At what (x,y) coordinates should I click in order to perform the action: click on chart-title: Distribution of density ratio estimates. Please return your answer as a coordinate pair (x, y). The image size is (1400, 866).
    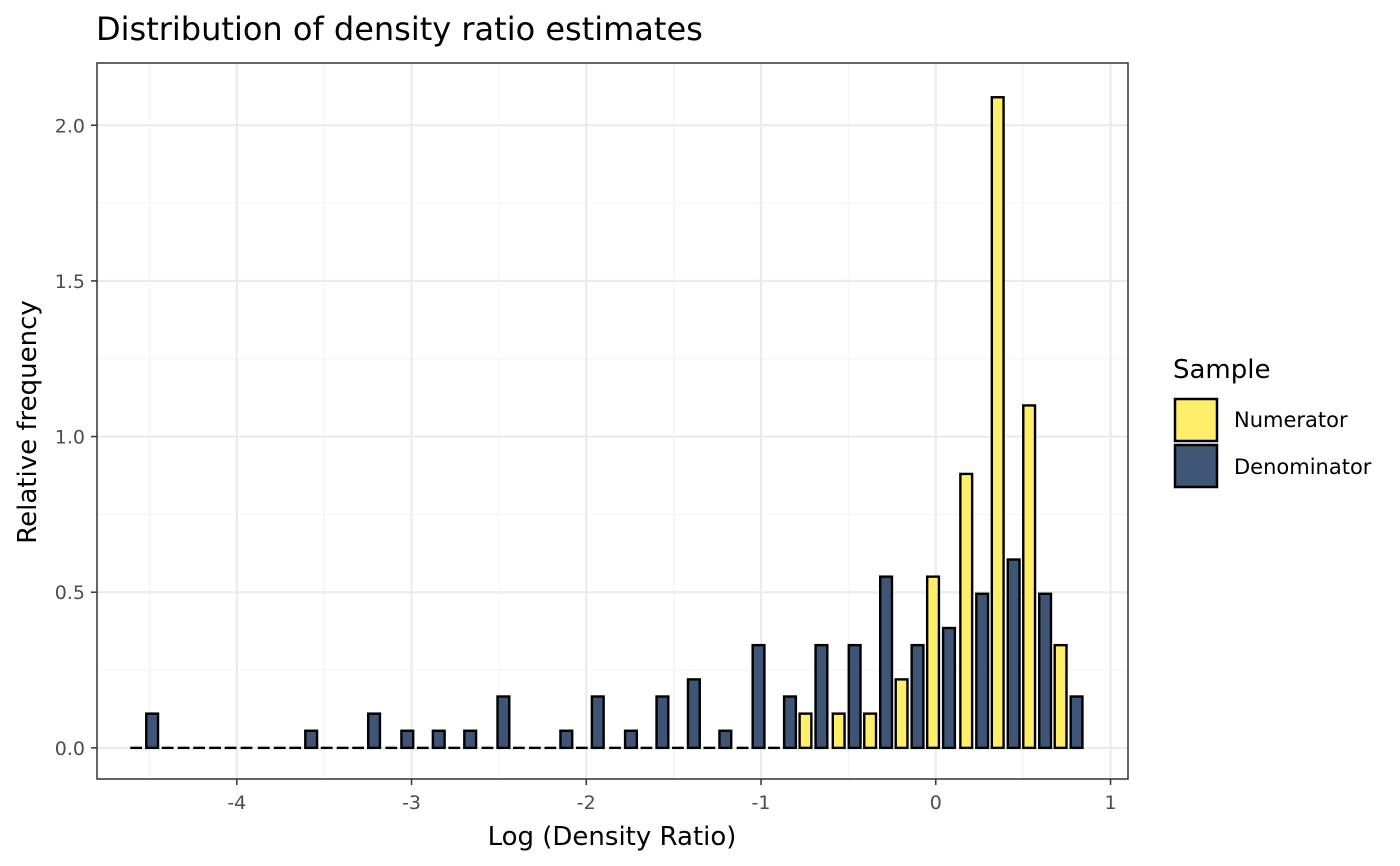
    Looking at the image, I should click on (399, 29).